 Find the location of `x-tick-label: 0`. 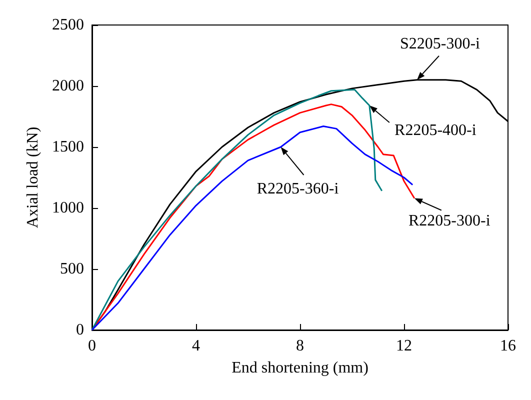

x-tick-label: 0 is located at coordinates (92, 346).